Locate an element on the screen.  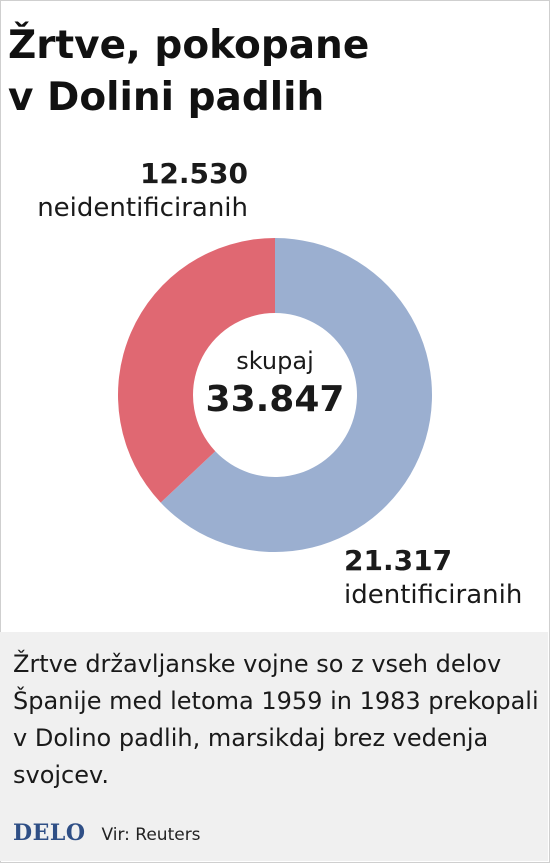
chart-title: Žrtve, pokopane v Dolini padlih is located at coordinates (273, 72).